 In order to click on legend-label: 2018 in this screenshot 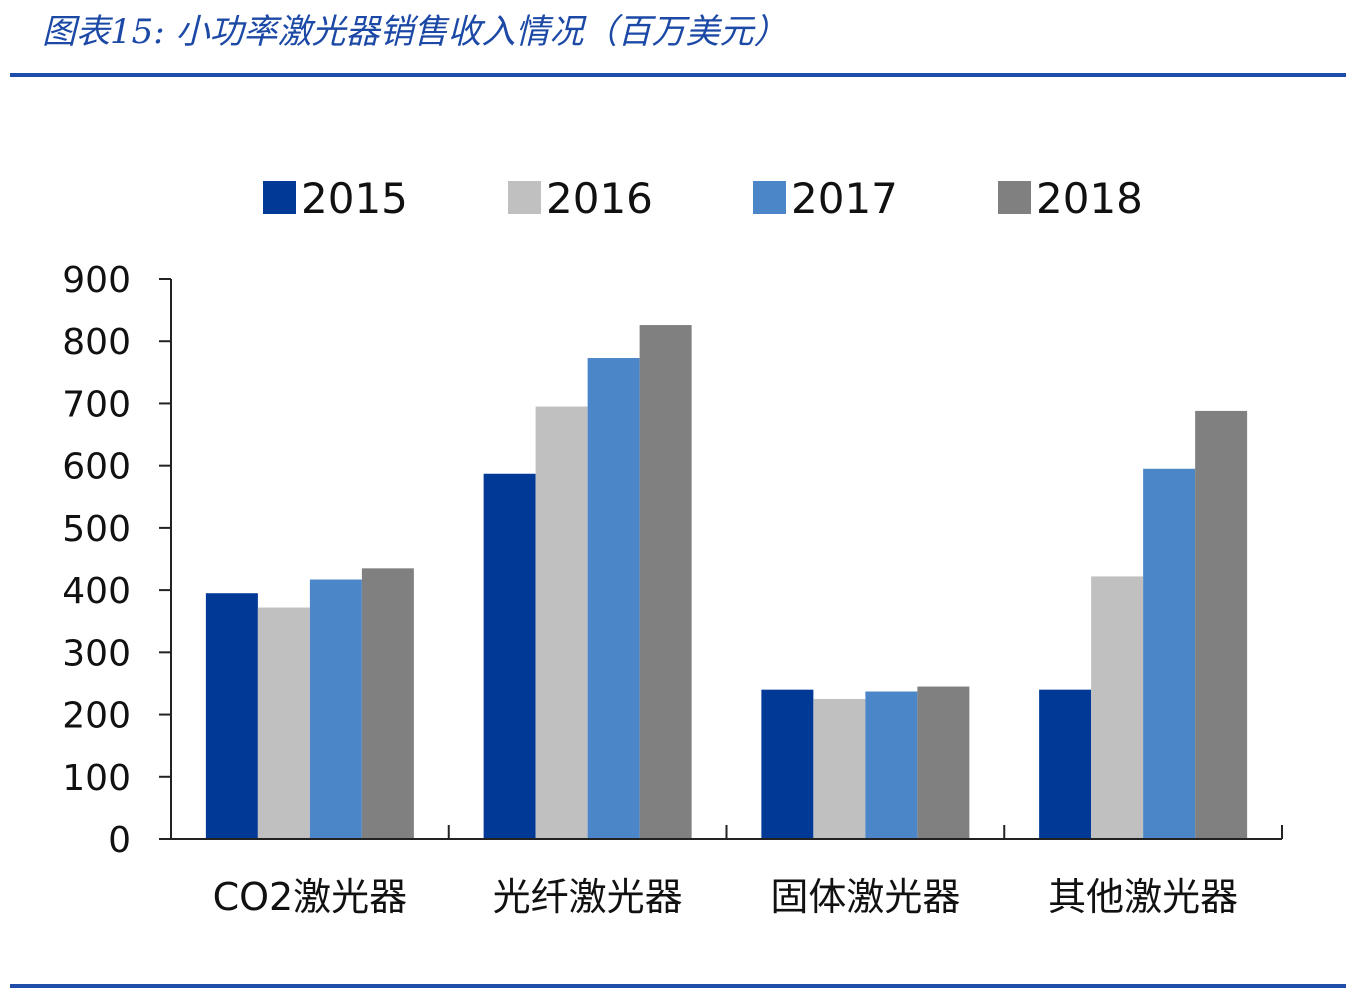, I will do `click(1089, 198)`.